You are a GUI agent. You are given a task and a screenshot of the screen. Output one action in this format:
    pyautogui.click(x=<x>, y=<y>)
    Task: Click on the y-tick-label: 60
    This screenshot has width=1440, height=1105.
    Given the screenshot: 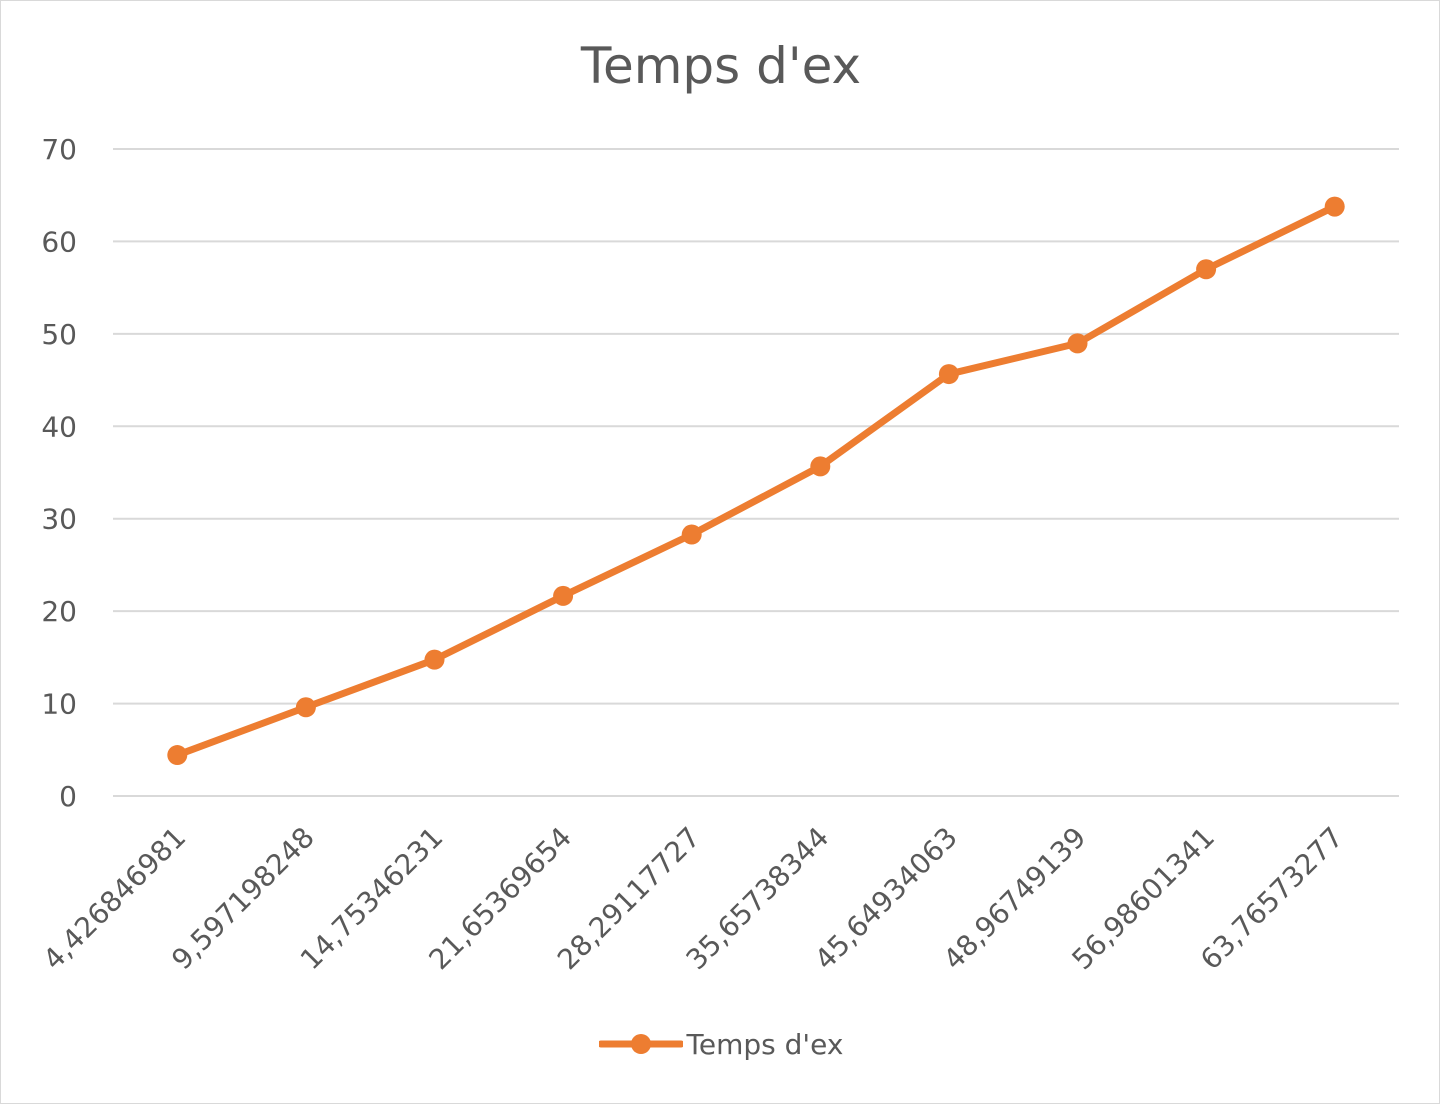 What is the action you would take?
    pyautogui.click(x=59, y=241)
    